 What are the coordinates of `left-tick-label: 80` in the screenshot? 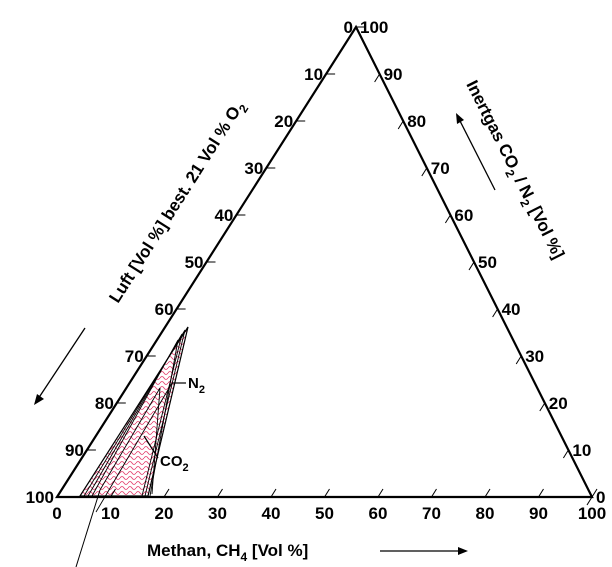 It's located at (104, 403).